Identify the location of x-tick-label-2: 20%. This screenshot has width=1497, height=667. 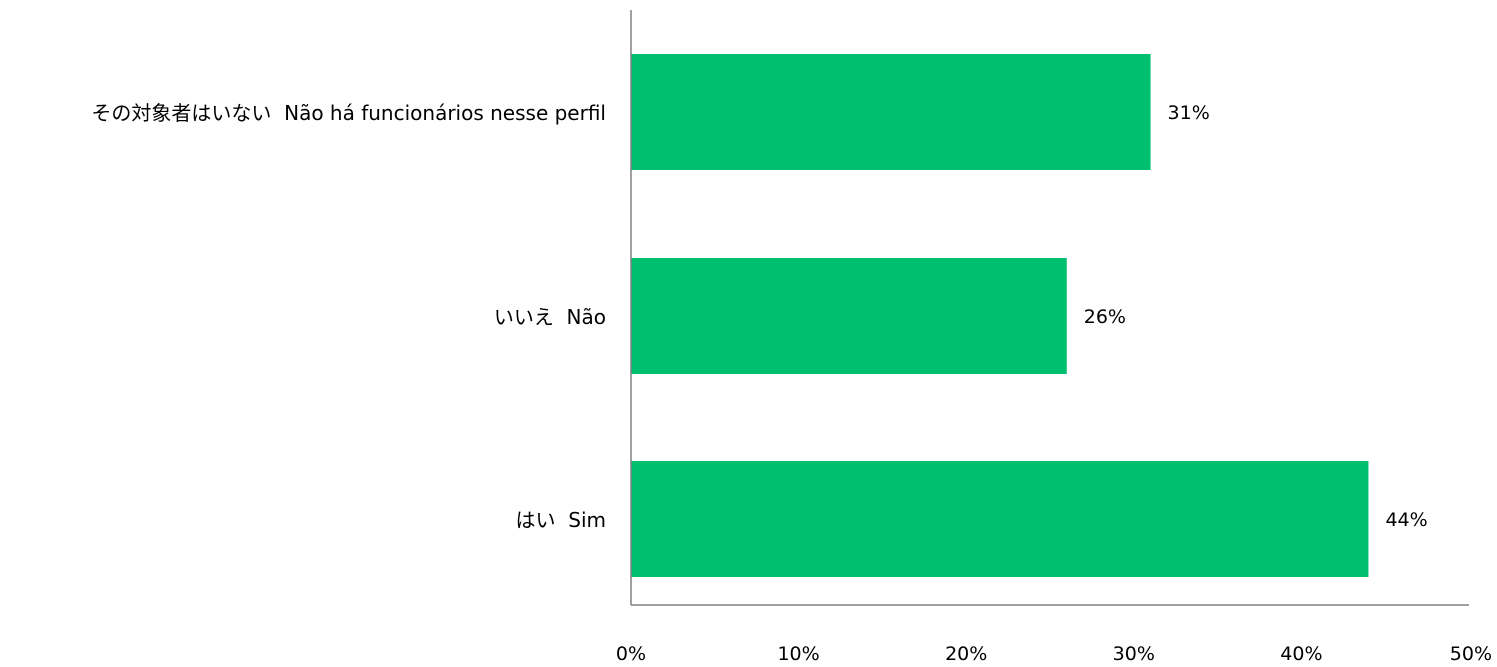
(966, 654).